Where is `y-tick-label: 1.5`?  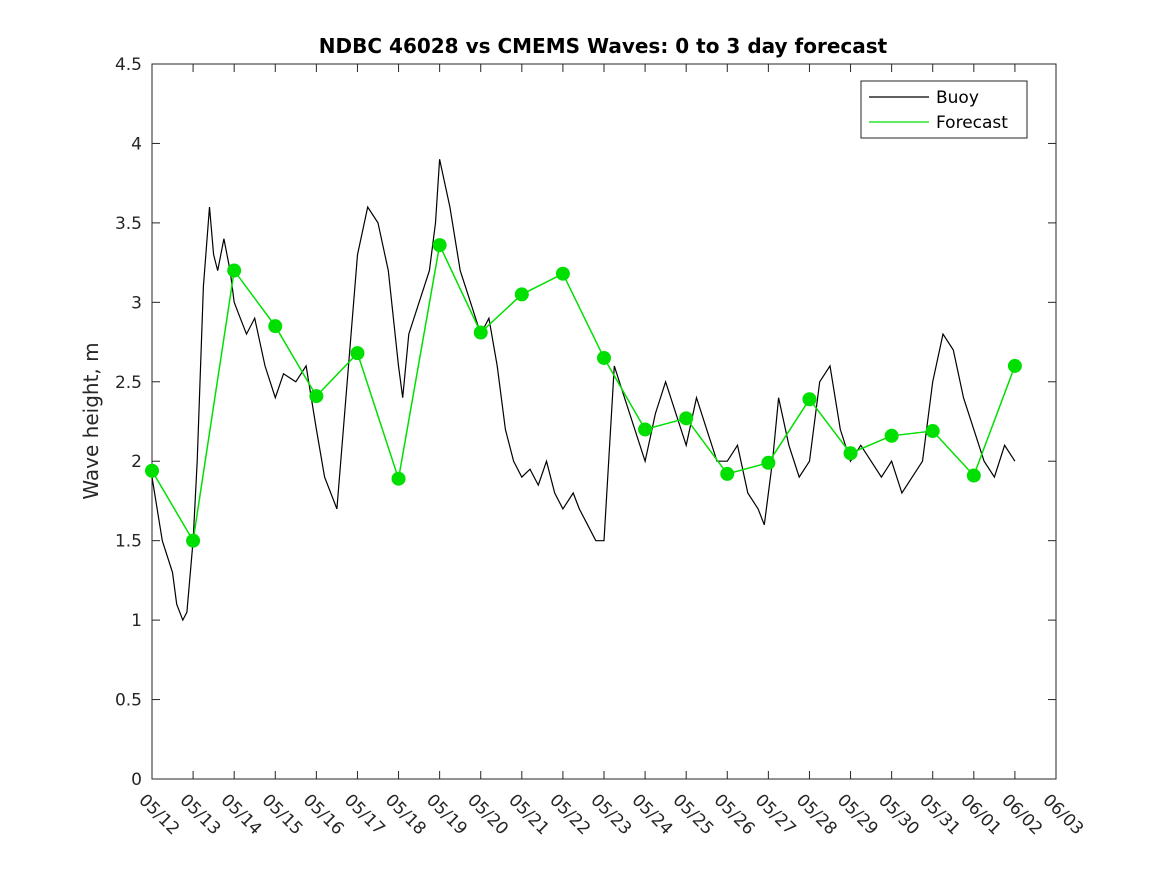
y-tick-label: 1.5 is located at coordinates (128, 542).